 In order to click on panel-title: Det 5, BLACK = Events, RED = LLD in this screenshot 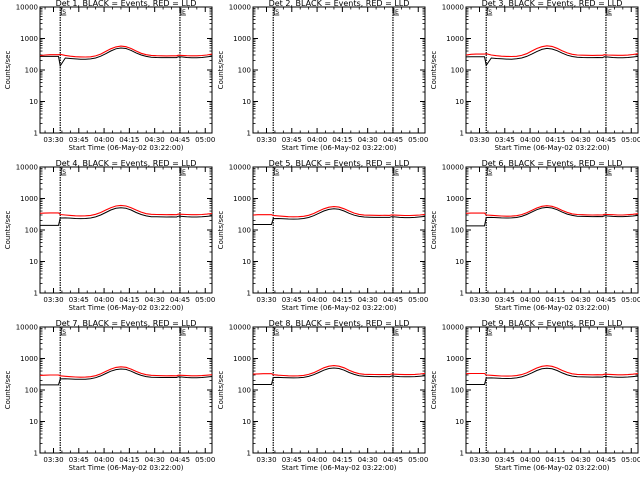, I will do `click(339, 163)`.